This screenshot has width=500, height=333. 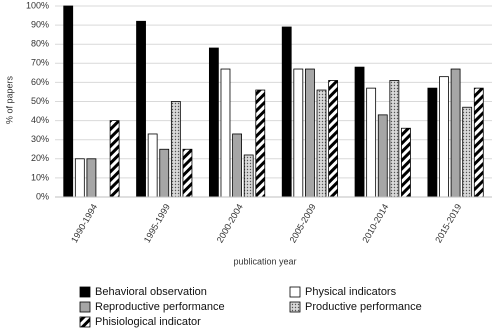 What do you see at coordinates (230, 223) in the screenshot?
I see `x-tick-label: 2000-2004` at bounding box center [230, 223].